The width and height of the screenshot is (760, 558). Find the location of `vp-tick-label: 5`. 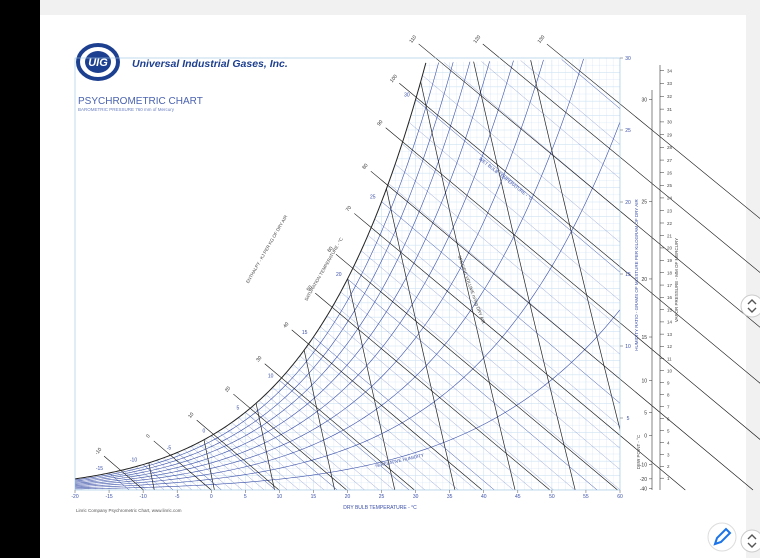

vp-tick-label: 5 is located at coordinates (668, 430).